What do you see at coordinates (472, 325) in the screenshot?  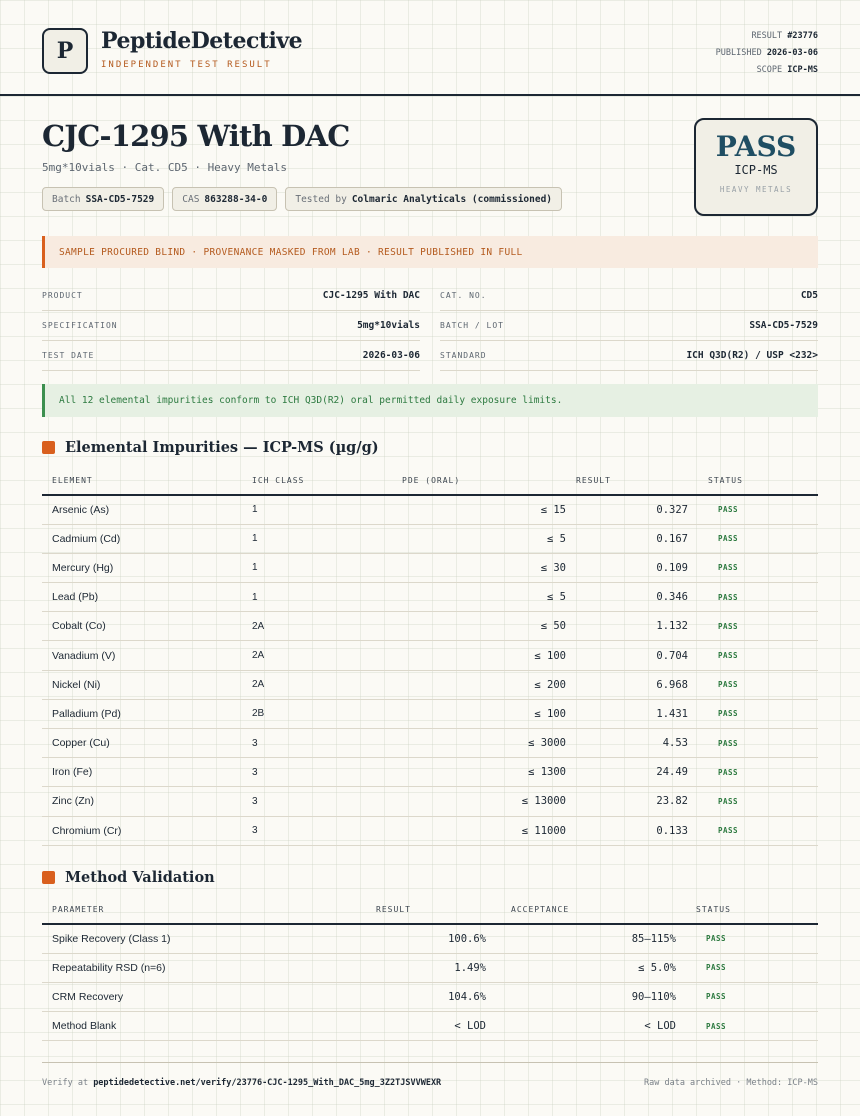 I see `info-label: BATCH / LOT` at bounding box center [472, 325].